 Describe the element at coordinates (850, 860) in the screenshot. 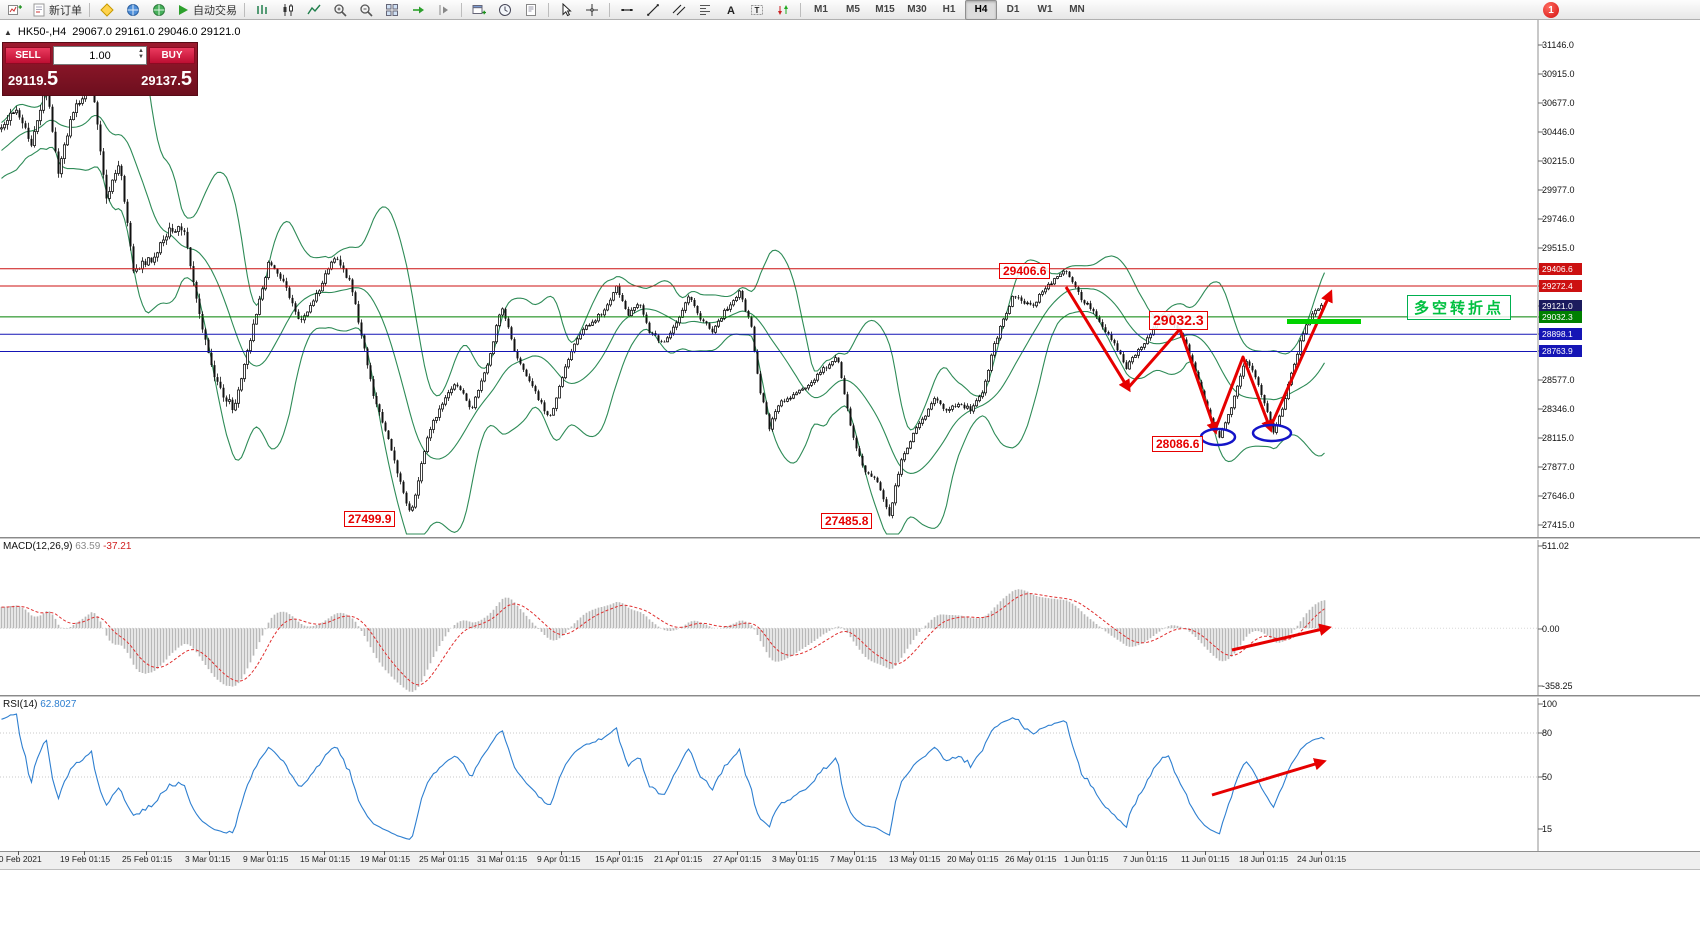

I see `time-axis` at that location.